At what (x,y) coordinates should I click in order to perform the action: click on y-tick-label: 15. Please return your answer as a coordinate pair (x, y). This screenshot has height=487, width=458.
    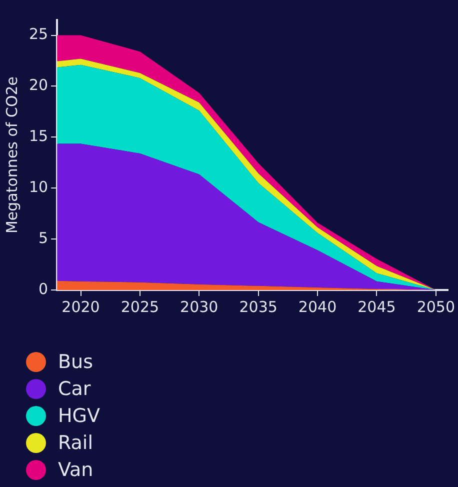
    Looking at the image, I should click on (38, 136).